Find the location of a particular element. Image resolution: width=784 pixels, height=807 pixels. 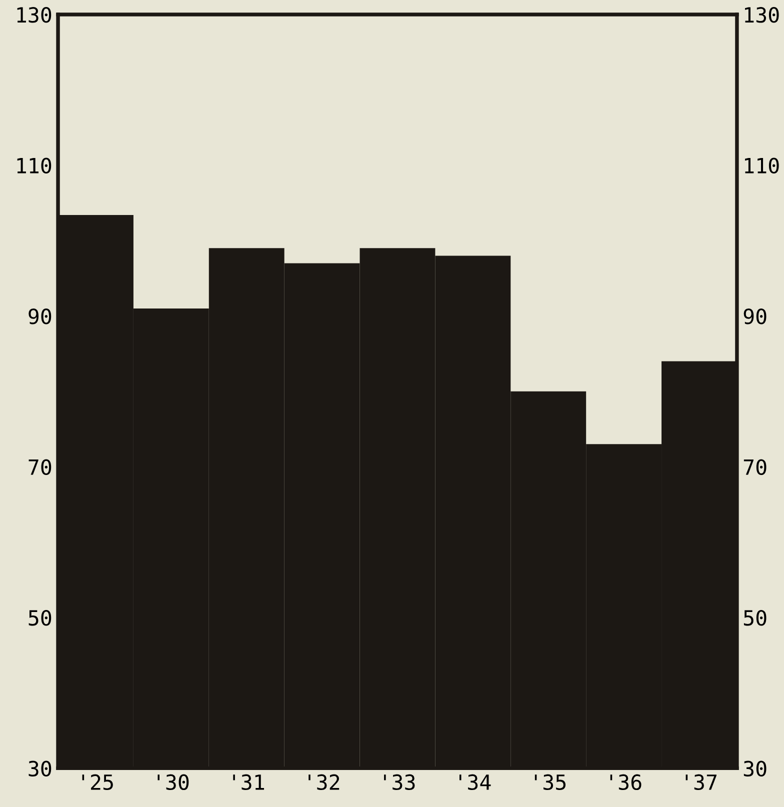

x-tick-label: '37 is located at coordinates (701, 782).